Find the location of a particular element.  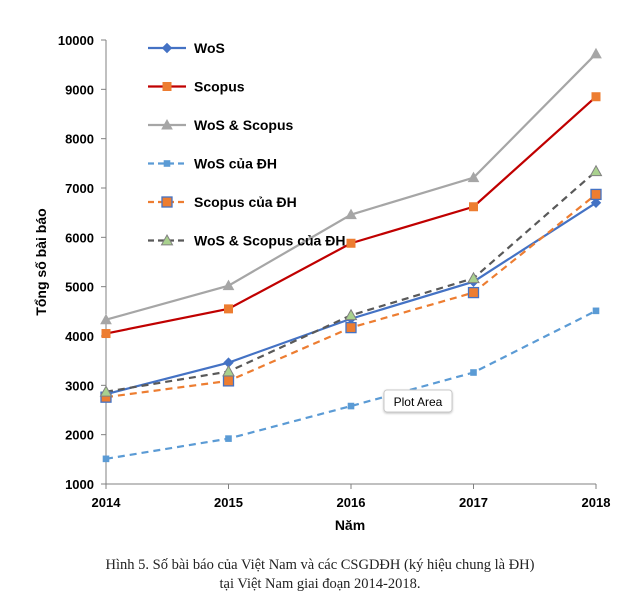

x-tick-label: 2018 is located at coordinates (596, 502).